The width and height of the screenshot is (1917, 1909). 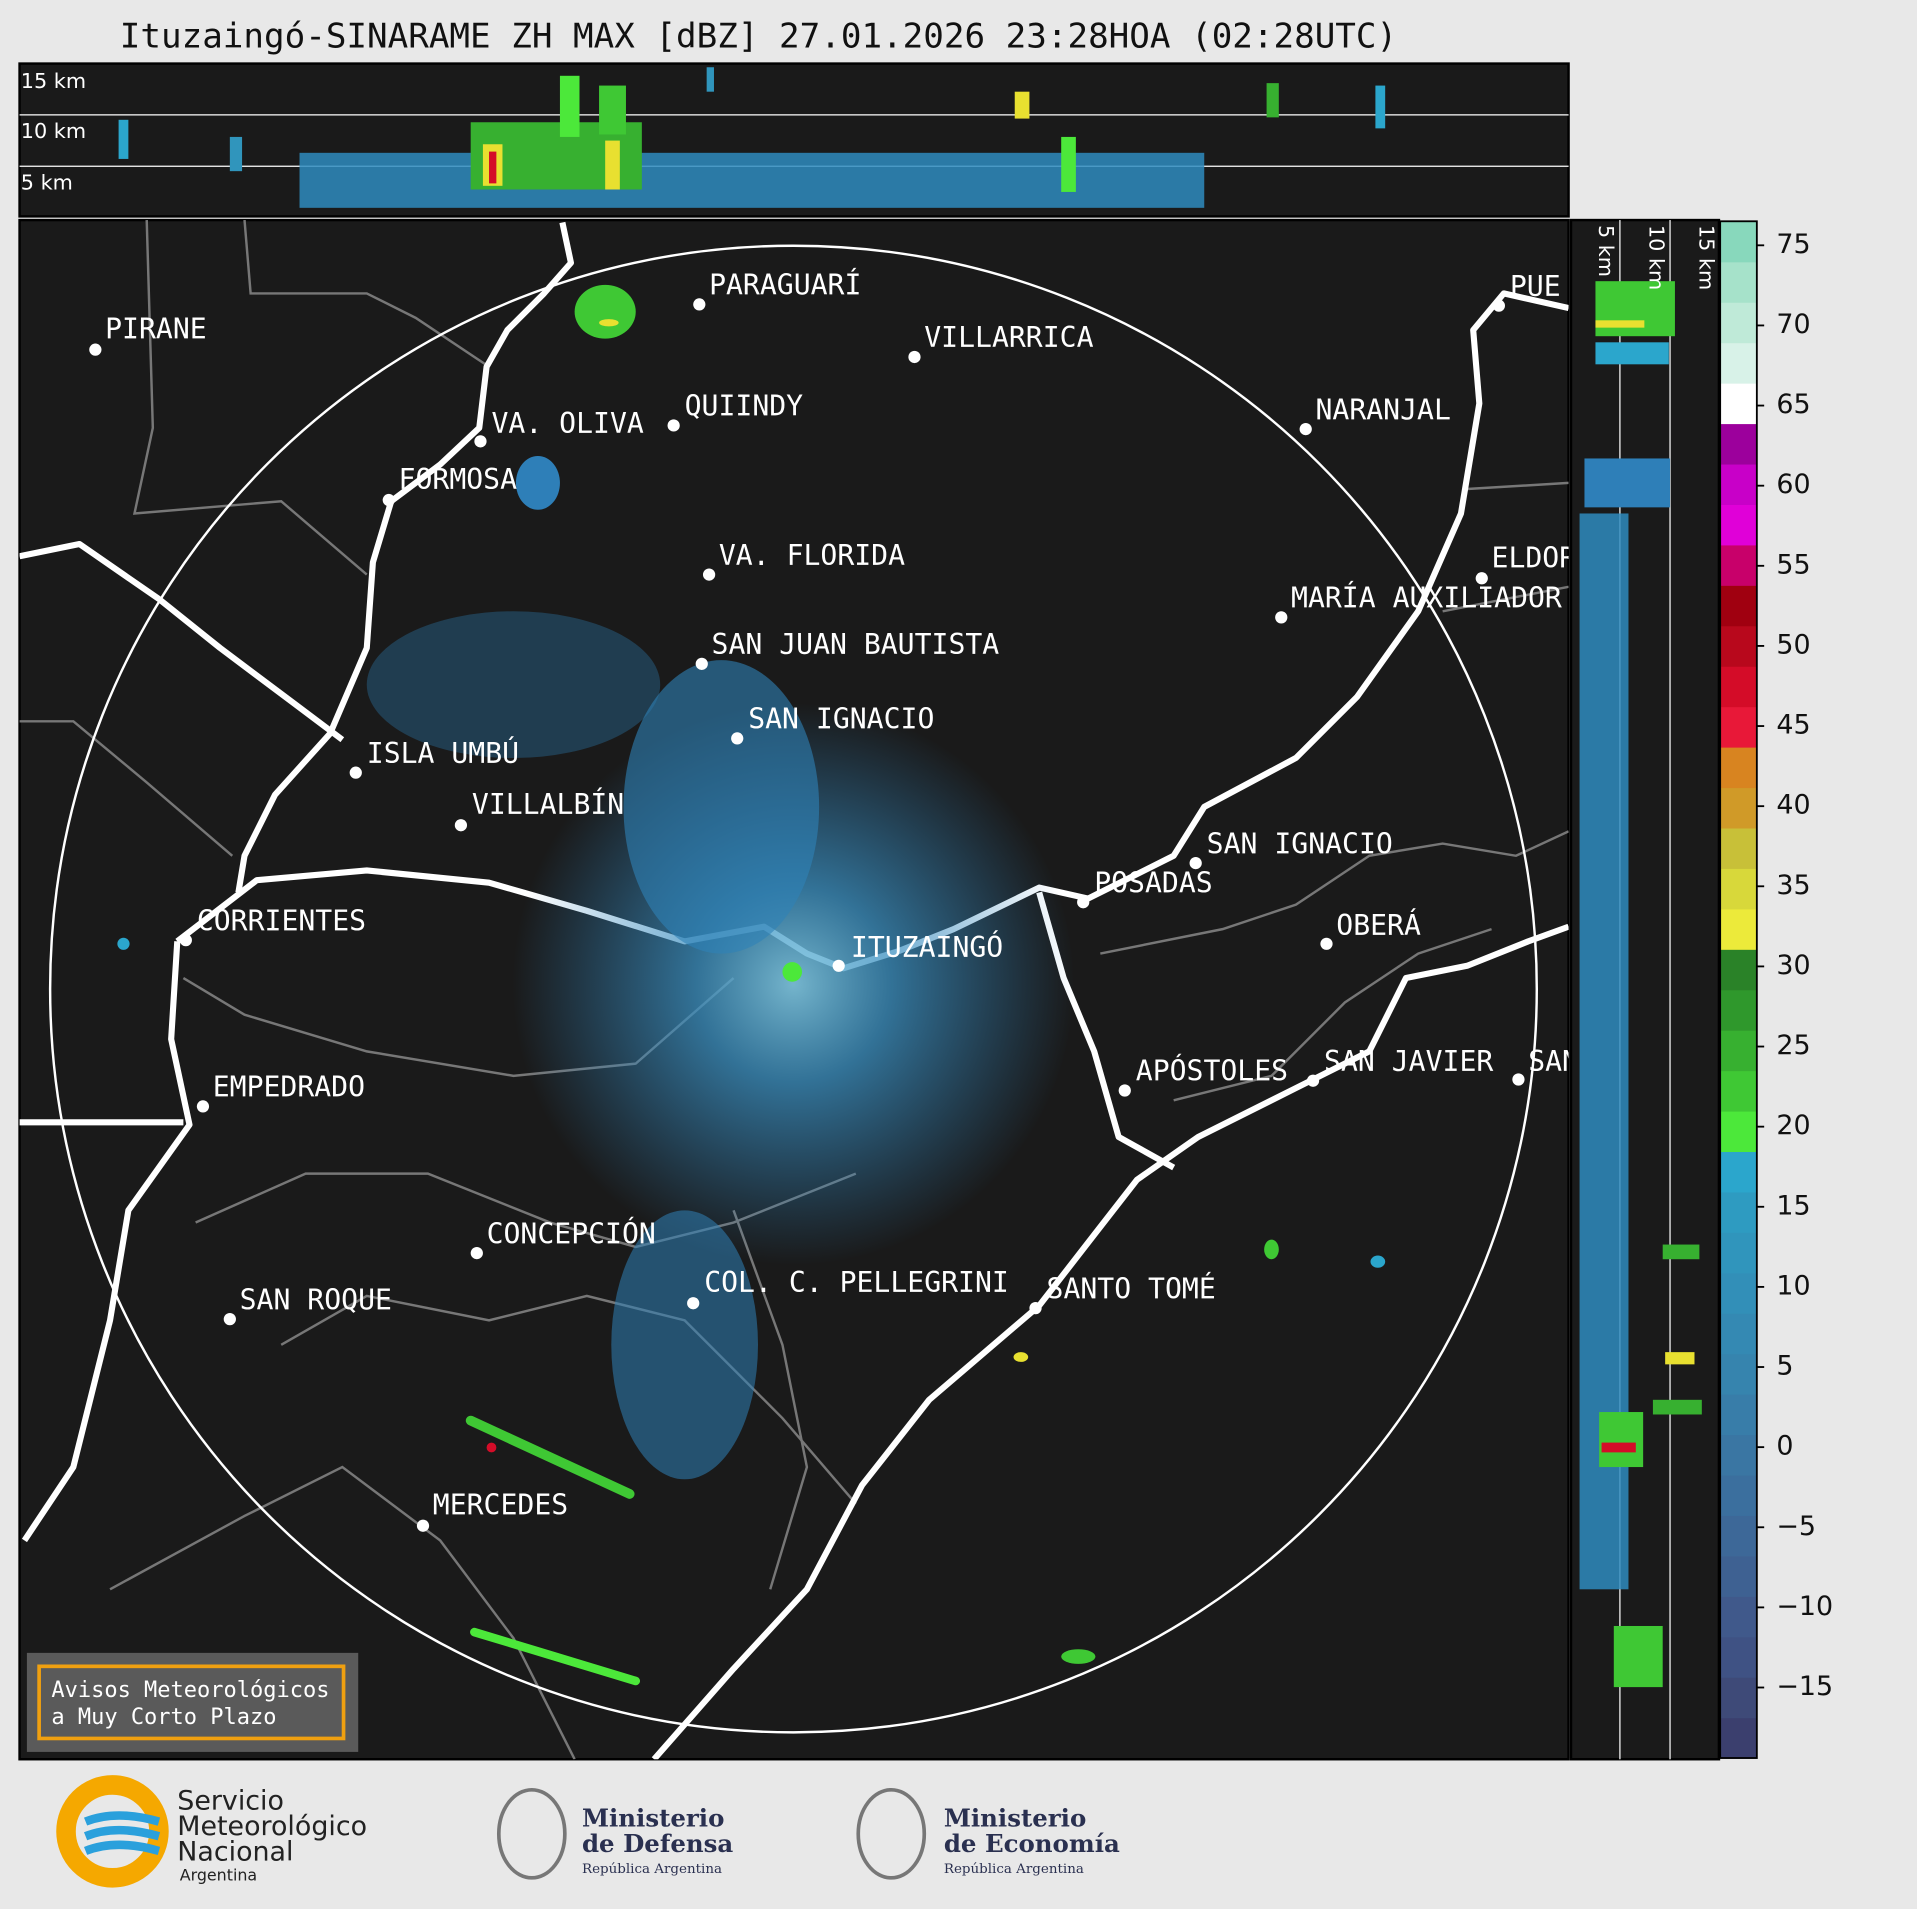 What do you see at coordinates (856, 1282) in the screenshot?
I see `city-label: COL. C. PELLEGRINI` at bounding box center [856, 1282].